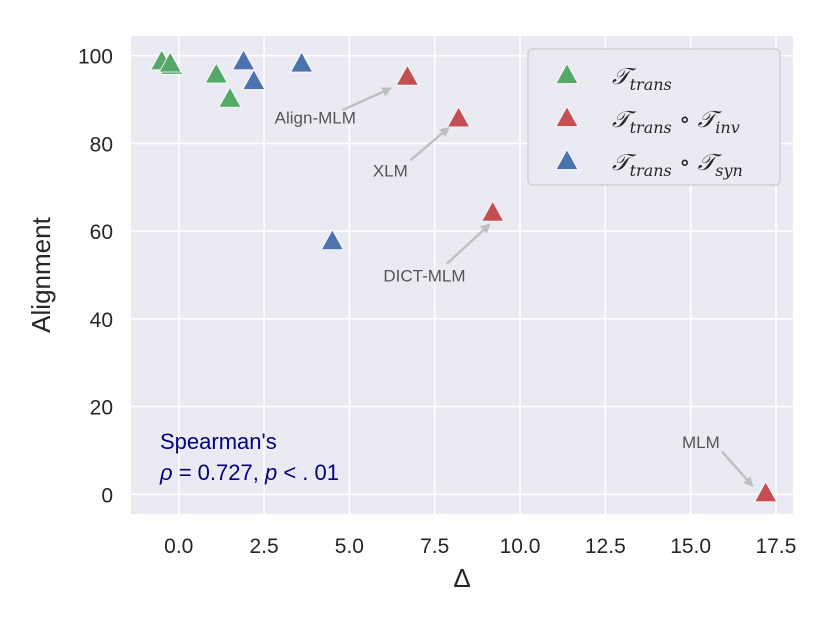 Image resolution: width=830 pixels, height=623 pixels. What do you see at coordinates (677, 165) in the screenshot?
I see `legend-entry: 𝒯trans ∘ 𝒯syn` at bounding box center [677, 165].